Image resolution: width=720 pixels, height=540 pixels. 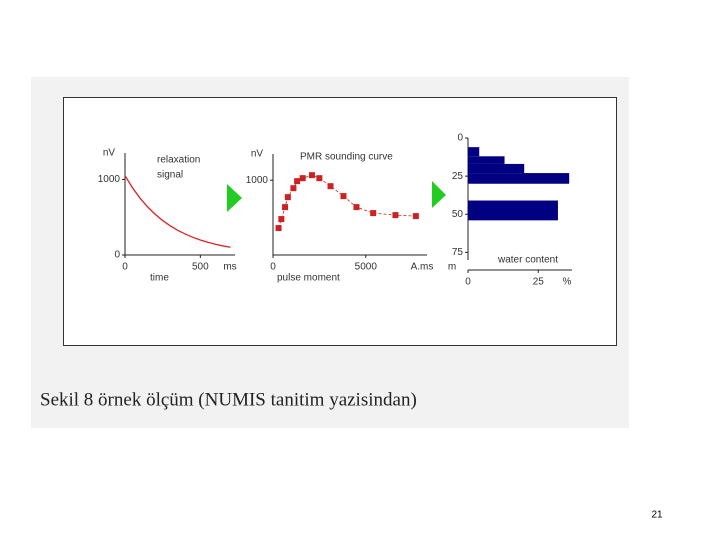 What do you see at coordinates (170, 175) in the screenshot?
I see `annotation: signal` at bounding box center [170, 175].